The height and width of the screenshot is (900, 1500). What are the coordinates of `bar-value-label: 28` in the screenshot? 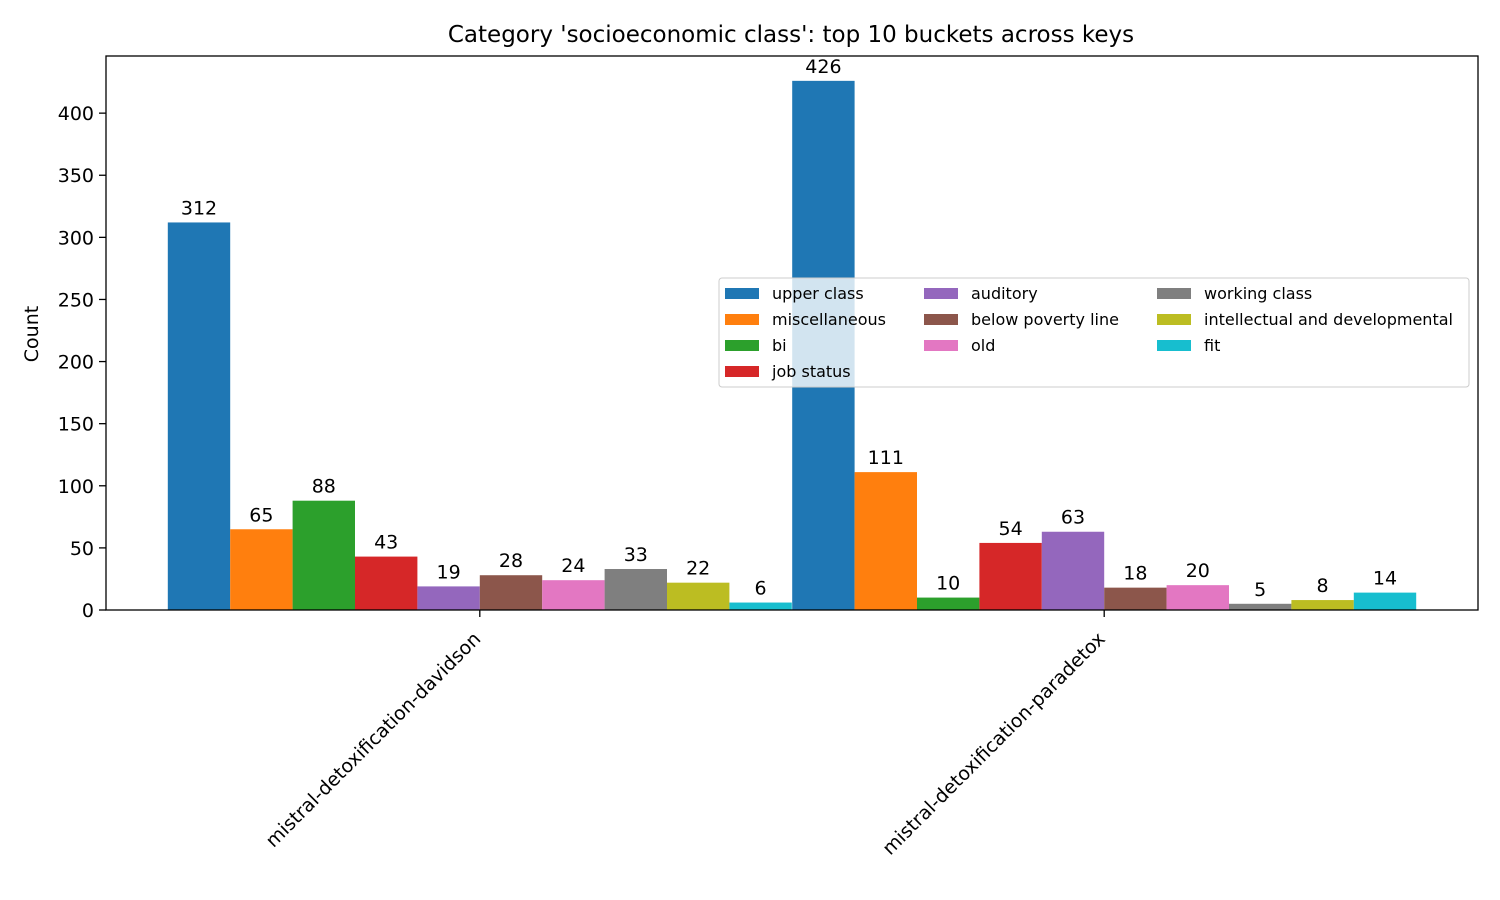 It's located at (511, 561).